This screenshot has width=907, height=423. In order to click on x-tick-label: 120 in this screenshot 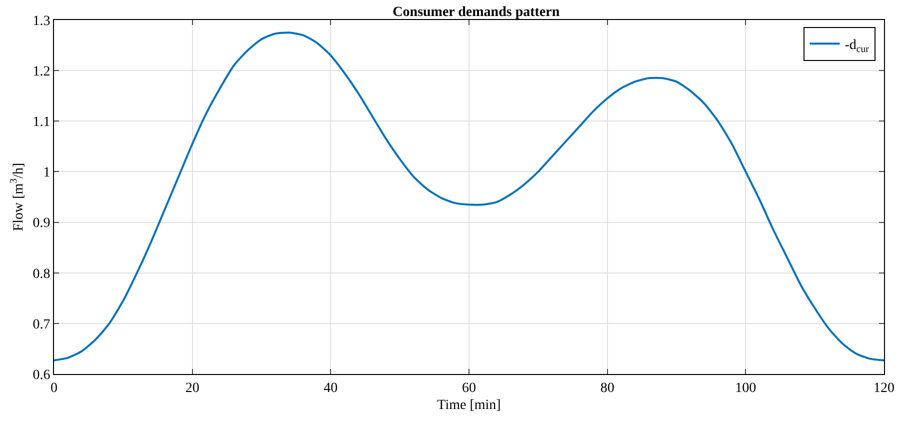, I will do `click(884, 388)`.